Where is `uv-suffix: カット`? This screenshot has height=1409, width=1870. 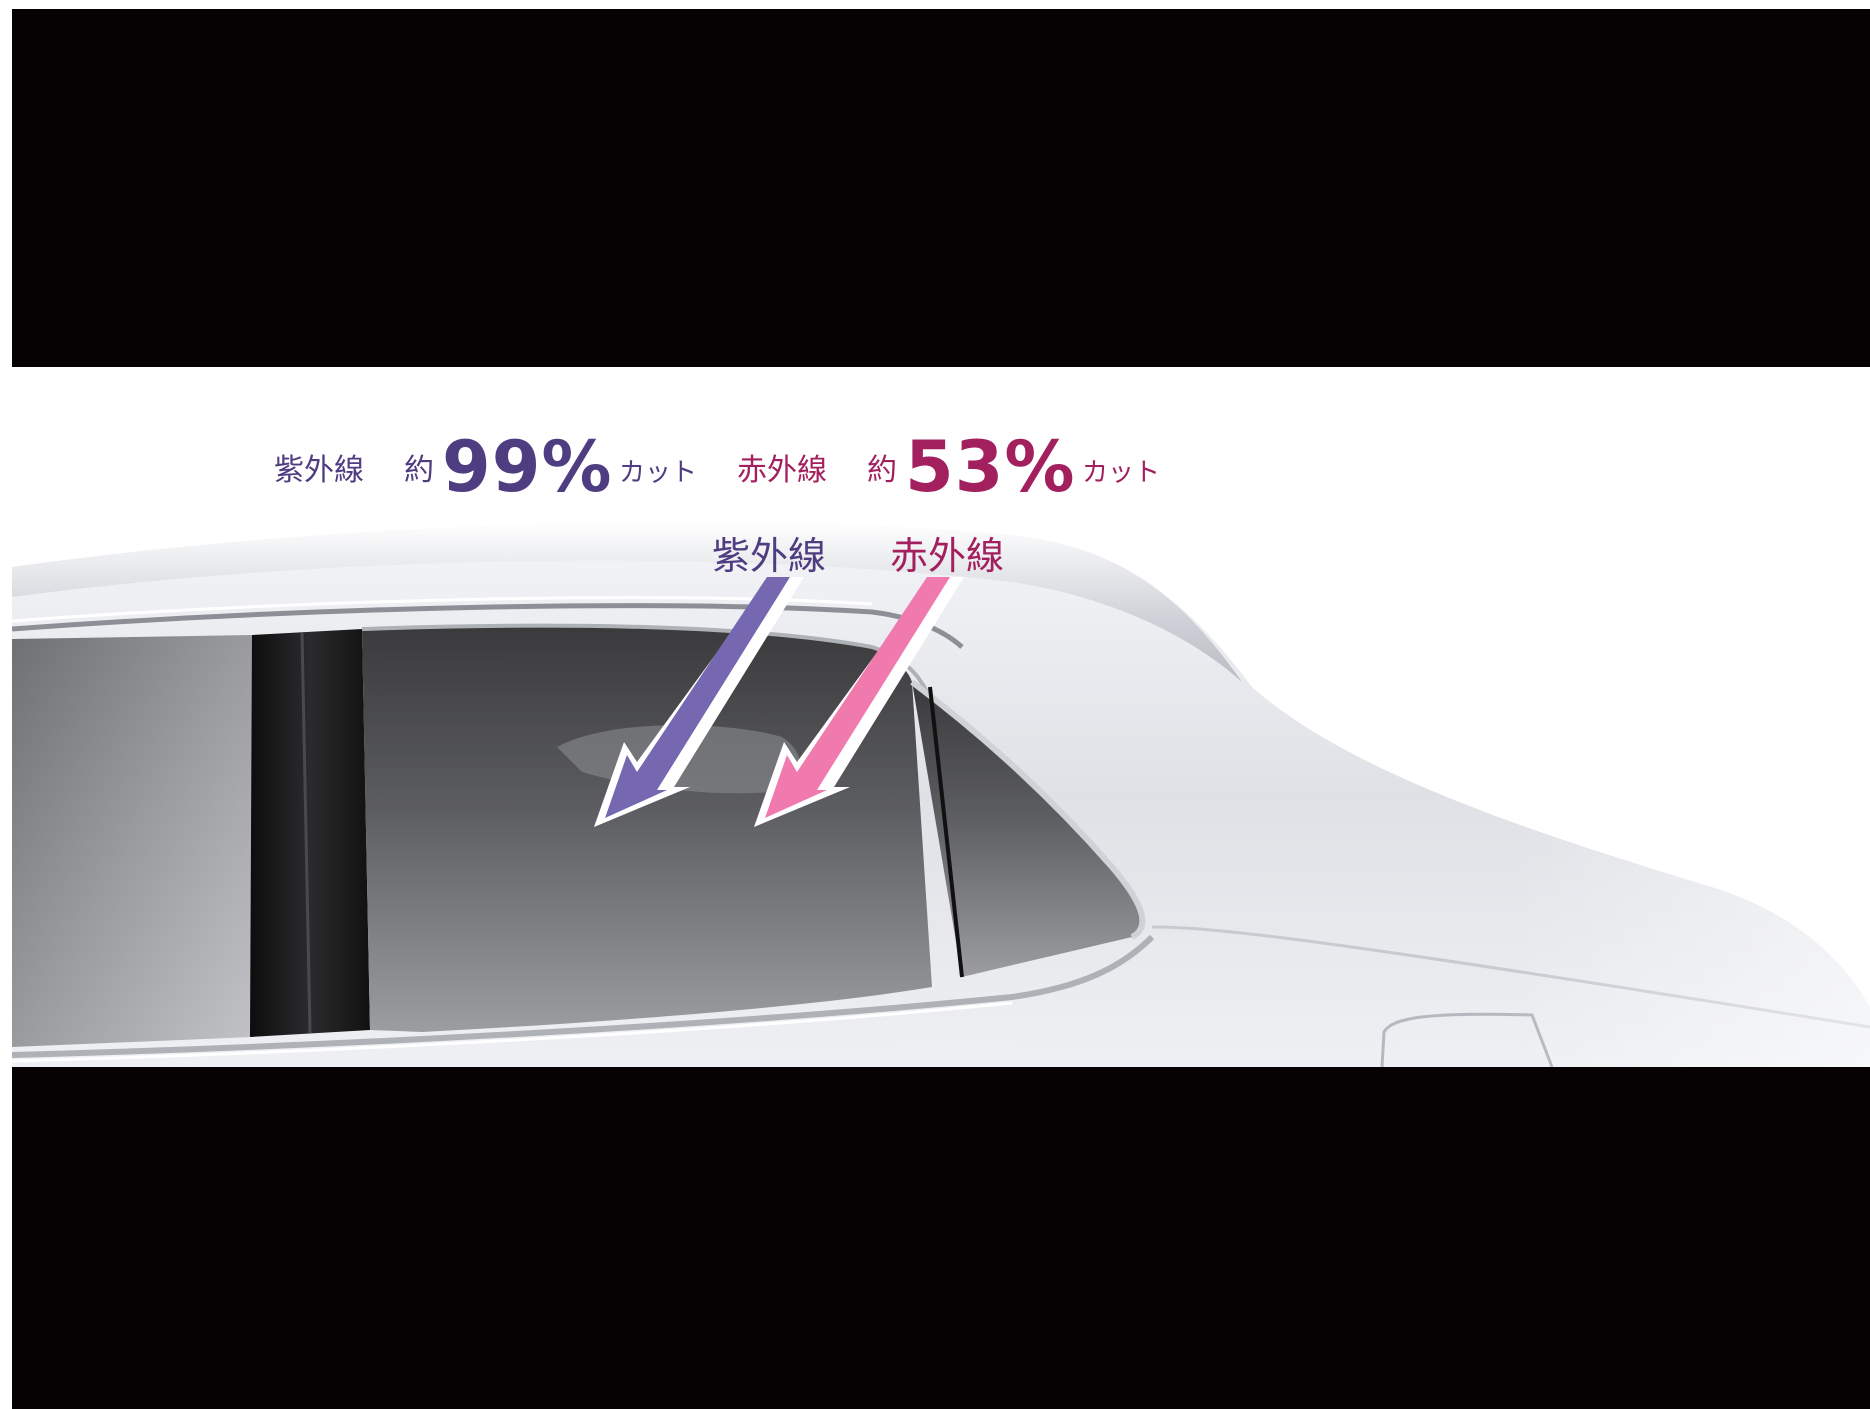 uv-suffix: カット is located at coordinates (658, 473).